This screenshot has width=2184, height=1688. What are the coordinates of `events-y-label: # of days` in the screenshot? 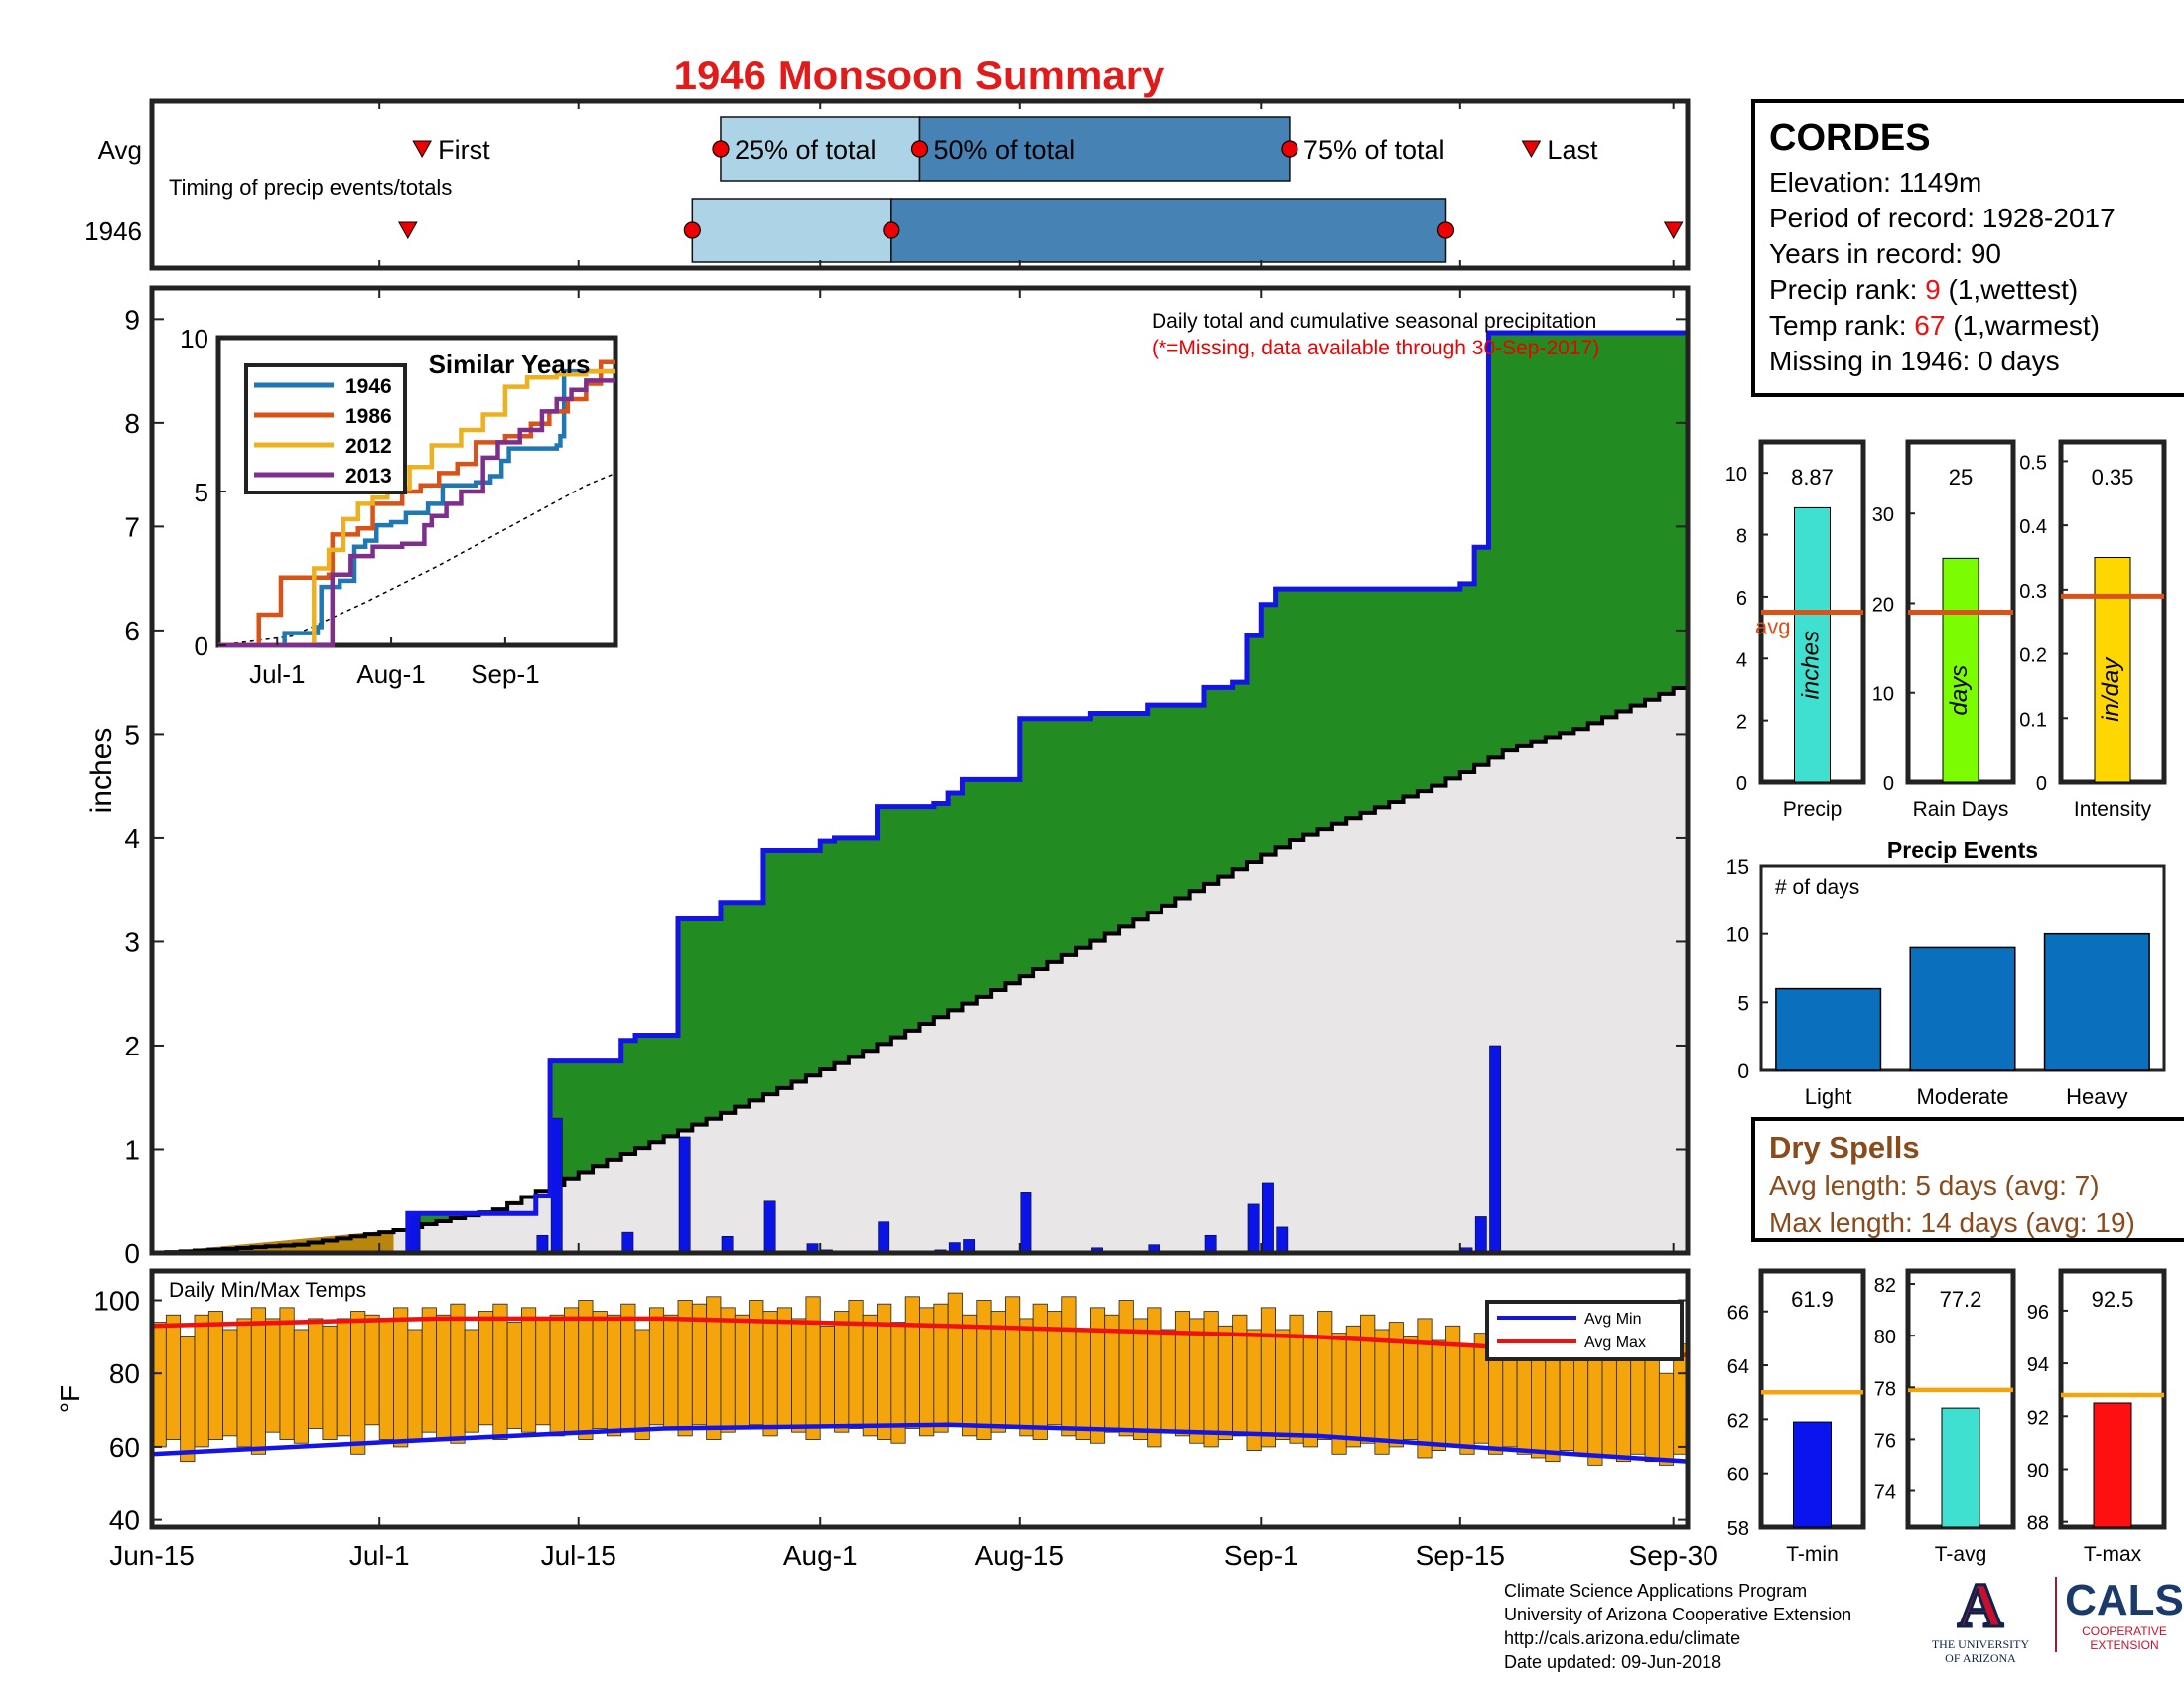 It's located at (1817, 887).